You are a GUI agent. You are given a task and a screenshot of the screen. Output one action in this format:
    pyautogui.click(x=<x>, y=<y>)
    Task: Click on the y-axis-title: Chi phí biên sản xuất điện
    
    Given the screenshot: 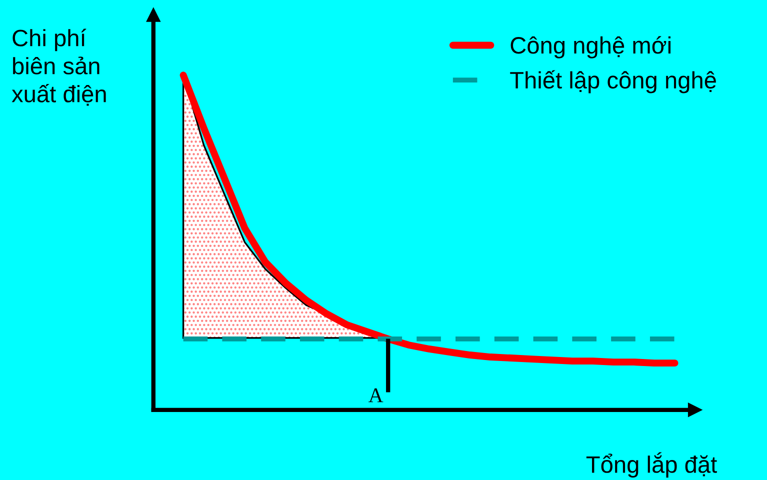 What is the action you would take?
    pyautogui.click(x=59, y=67)
    